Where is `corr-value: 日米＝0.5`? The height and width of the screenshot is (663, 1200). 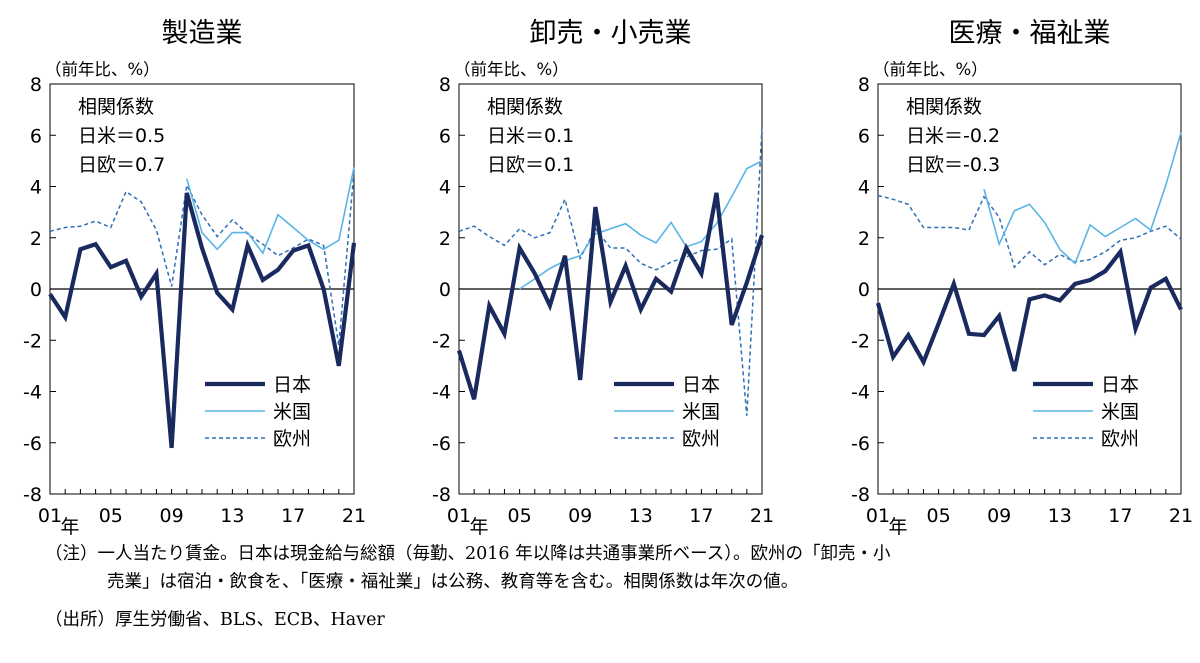 corr-value: 日米＝0.5 is located at coordinates (121, 136).